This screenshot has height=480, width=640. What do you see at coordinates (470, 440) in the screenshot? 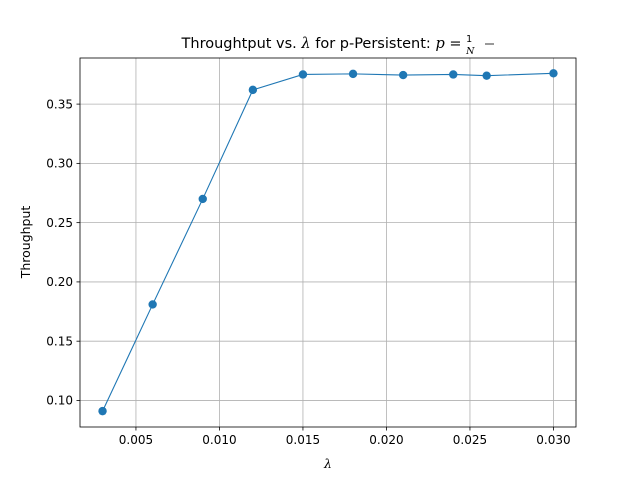
I see `x-tick-label: 0.025` at bounding box center [470, 440].